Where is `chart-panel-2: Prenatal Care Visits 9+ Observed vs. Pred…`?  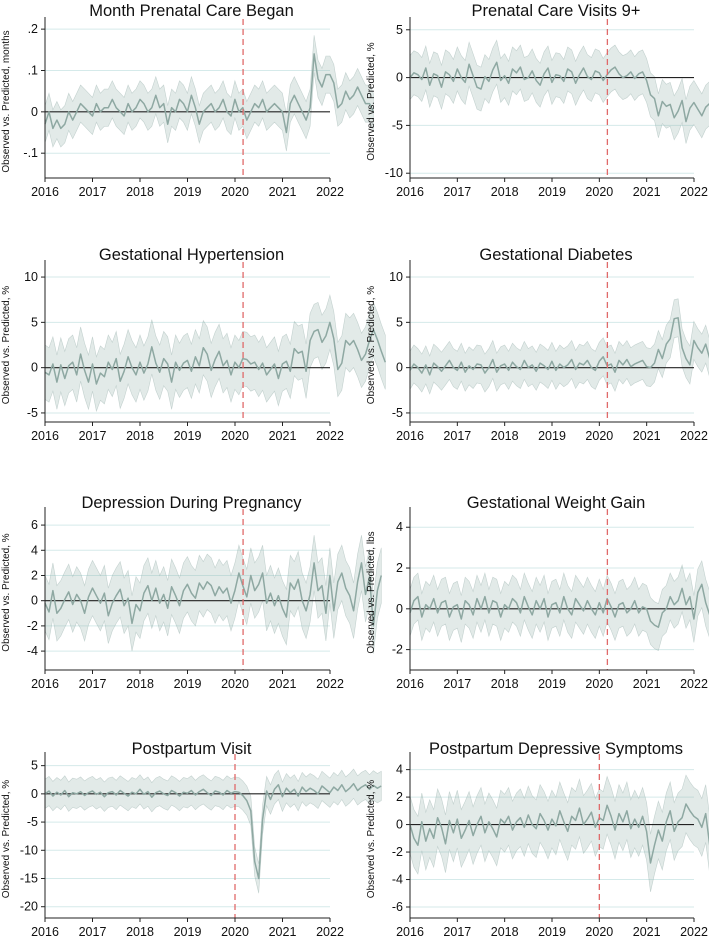
chart-panel-2: Prenatal Care Visits 9+ Observed vs. Pred… is located at coordinates (537, 100).